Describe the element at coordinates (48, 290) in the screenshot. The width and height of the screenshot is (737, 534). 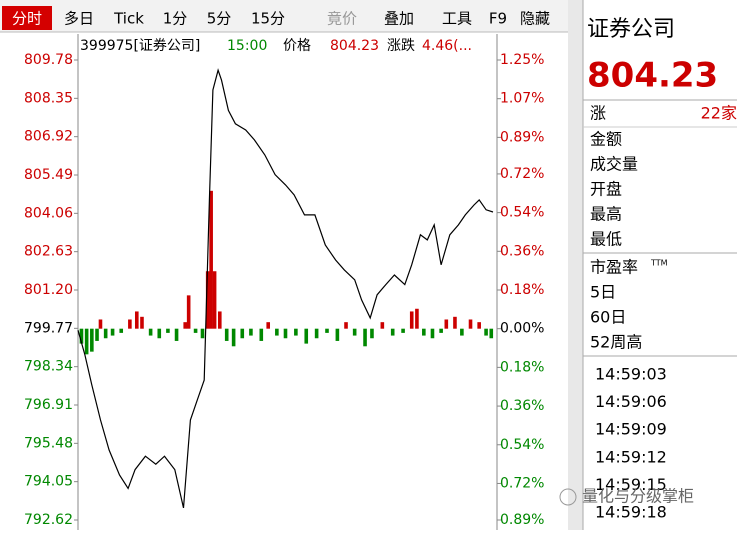
I see `y-tick-label: 801.20` at that location.